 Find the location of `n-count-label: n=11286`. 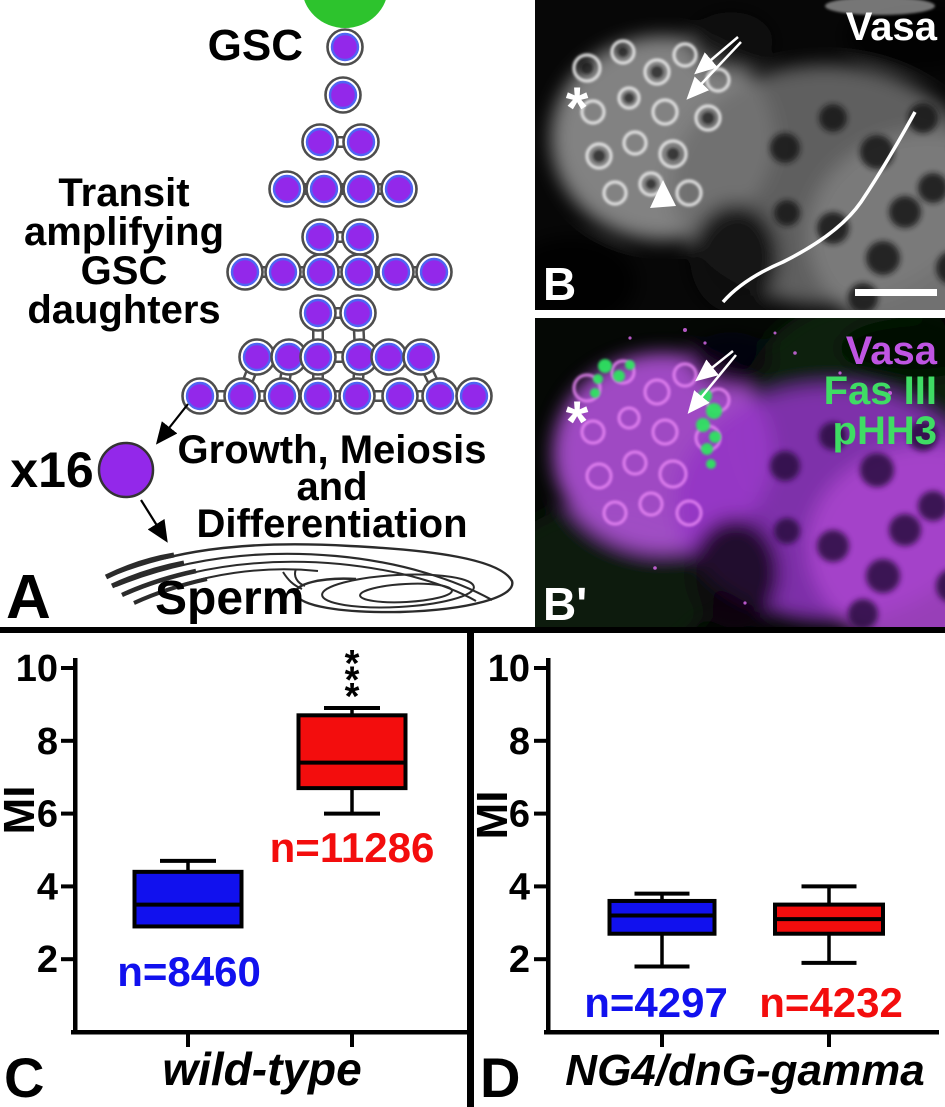

n-count-label: n=11286 is located at coordinates (352, 847).